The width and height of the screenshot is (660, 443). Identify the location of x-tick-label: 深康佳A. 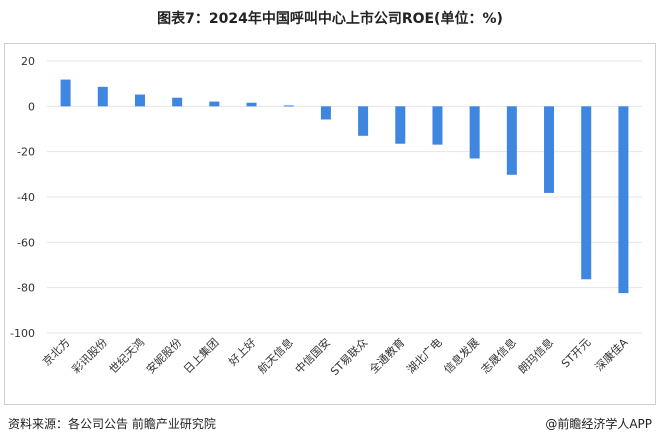
(611, 354).